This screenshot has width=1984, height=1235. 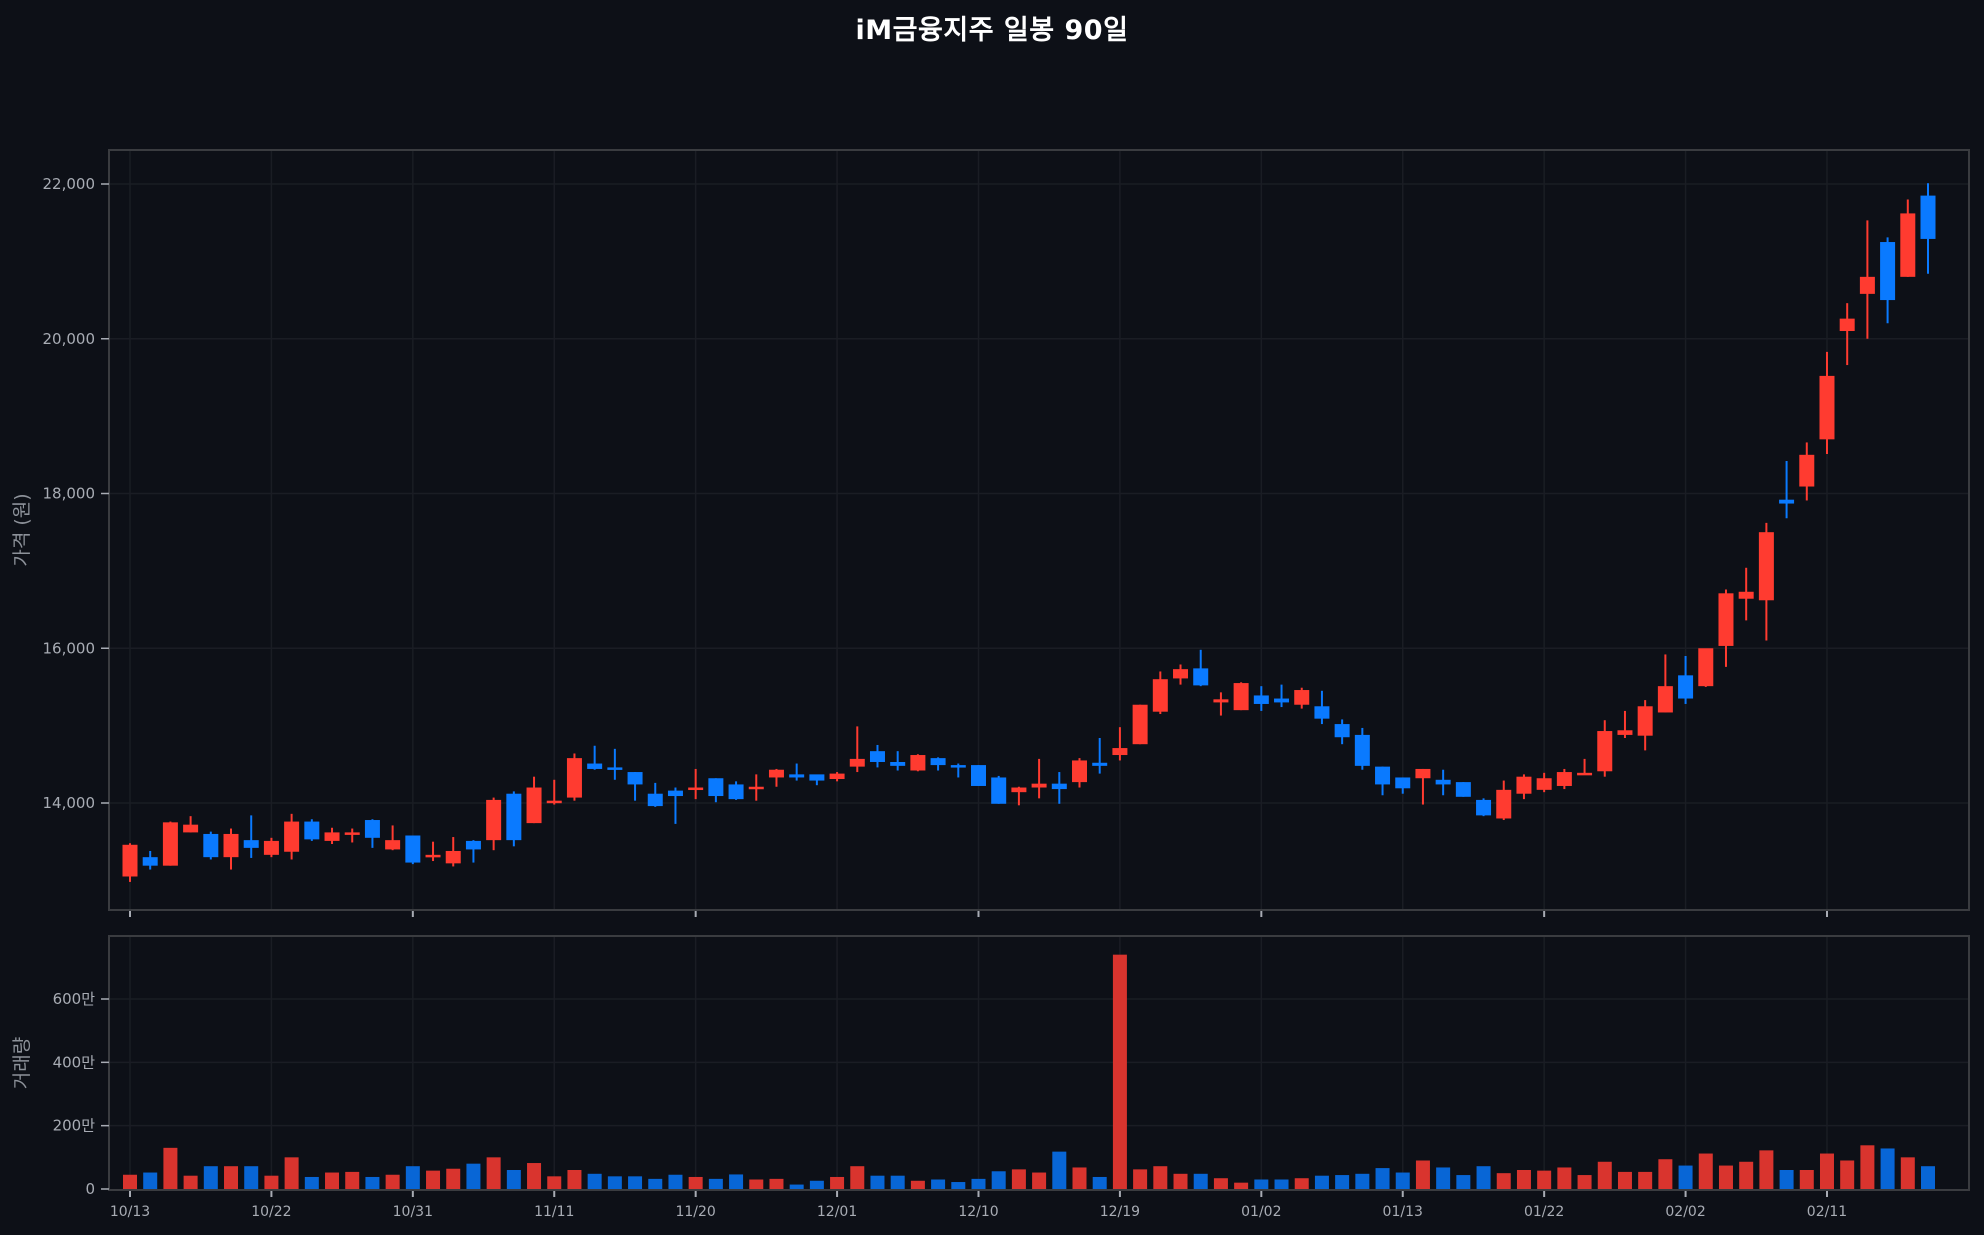 What do you see at coordinates (271, 1212) in the screenshot?
I see `date-tick-label: 10/22` at bounding box center [271, 1212].